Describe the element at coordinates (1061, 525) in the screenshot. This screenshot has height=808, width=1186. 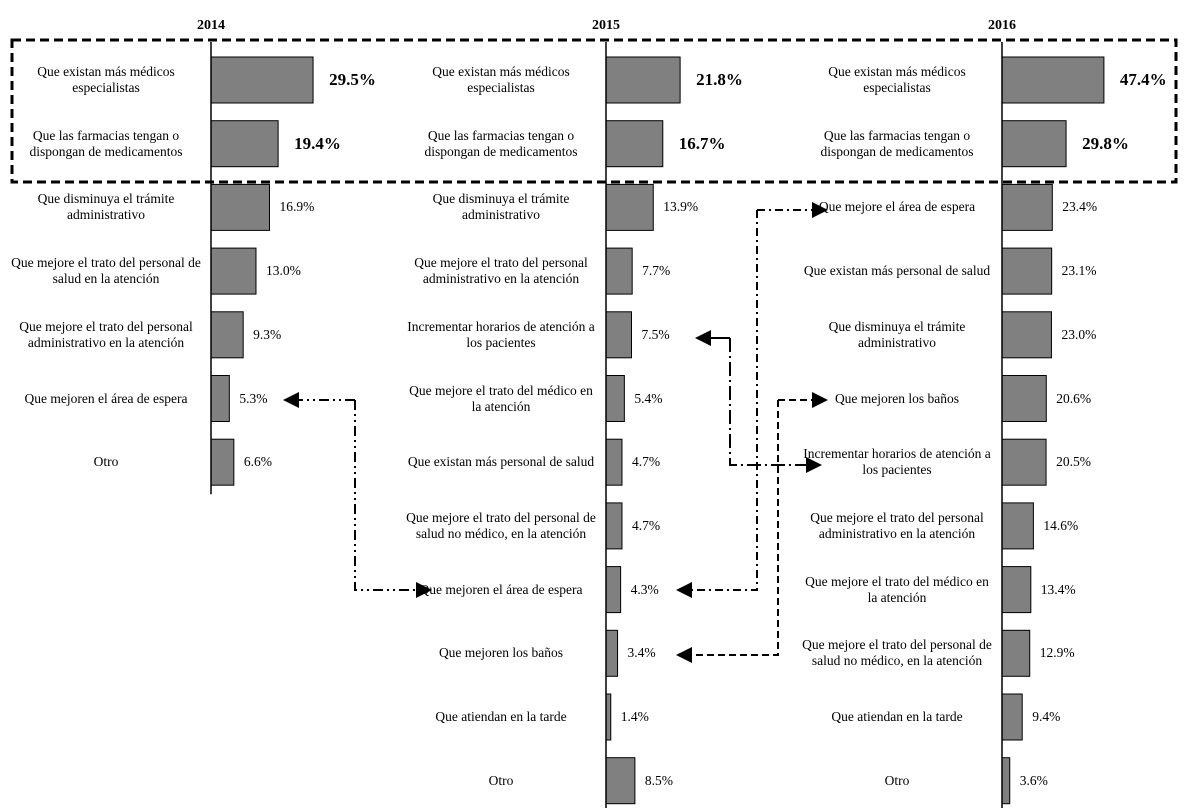
I see `value-label: 14.6%` at that location.